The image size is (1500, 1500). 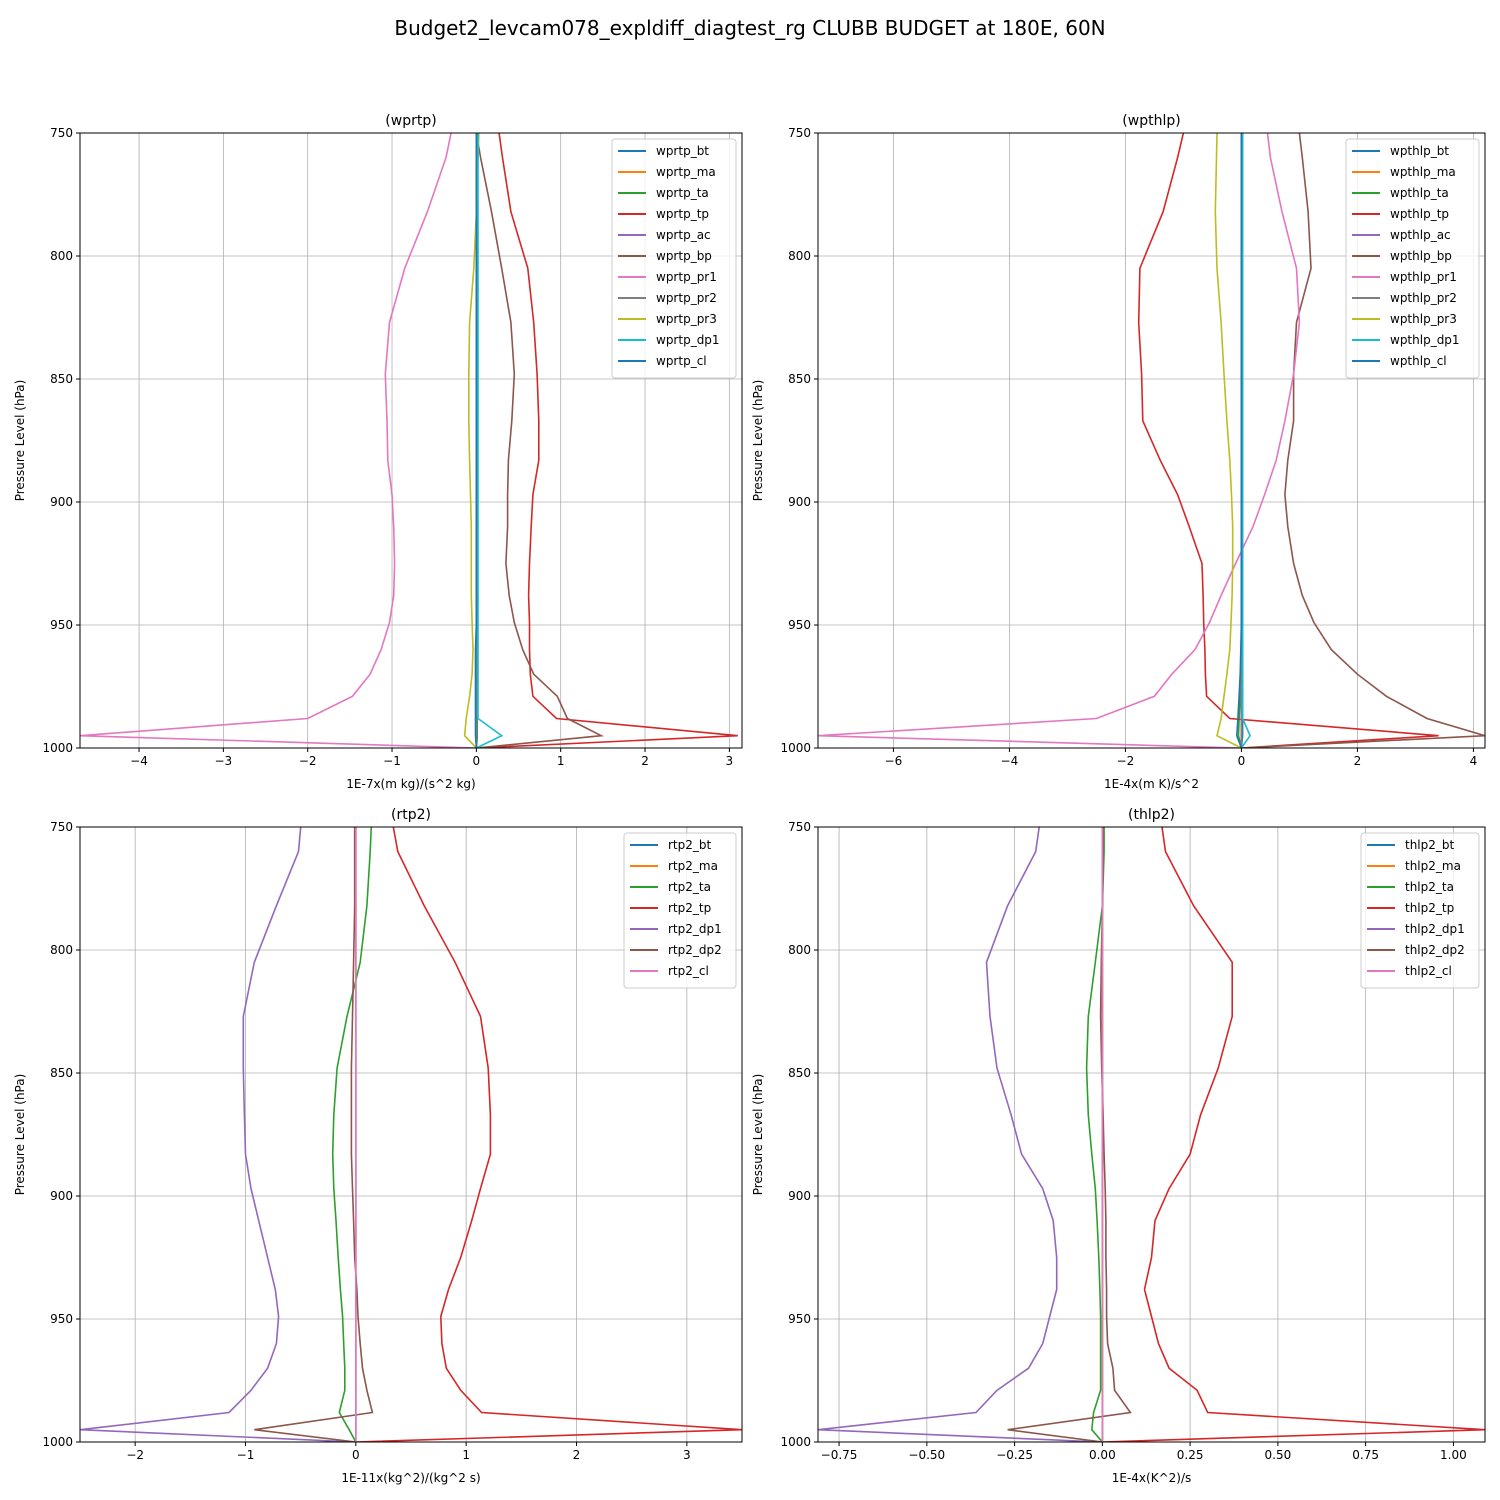 What do you see at coordinates (1435, 950) in the screenshot?
I see `legend-entry: thlp2_dp2` at bounding box center [1435, 950].